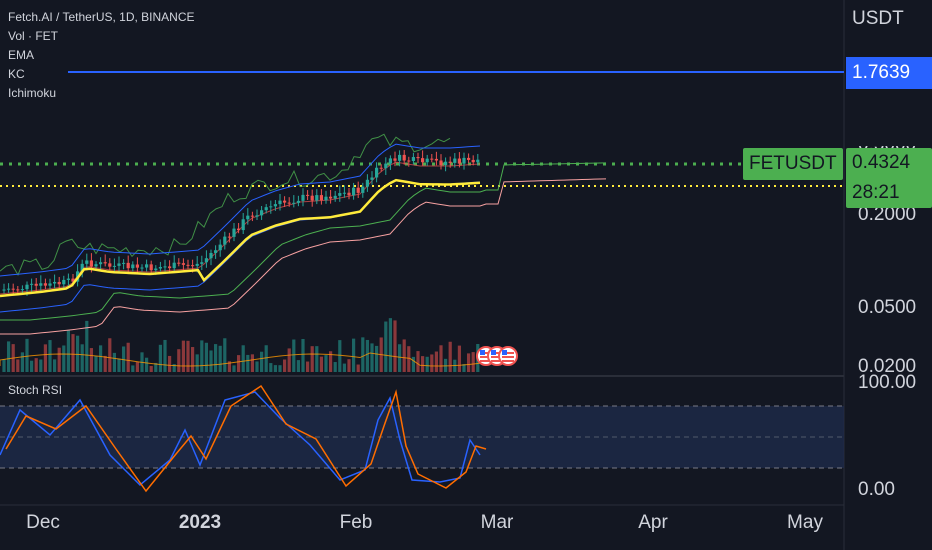 This screenshot has height=550, width=932. I want to click on ema-path, so click(240, 238).